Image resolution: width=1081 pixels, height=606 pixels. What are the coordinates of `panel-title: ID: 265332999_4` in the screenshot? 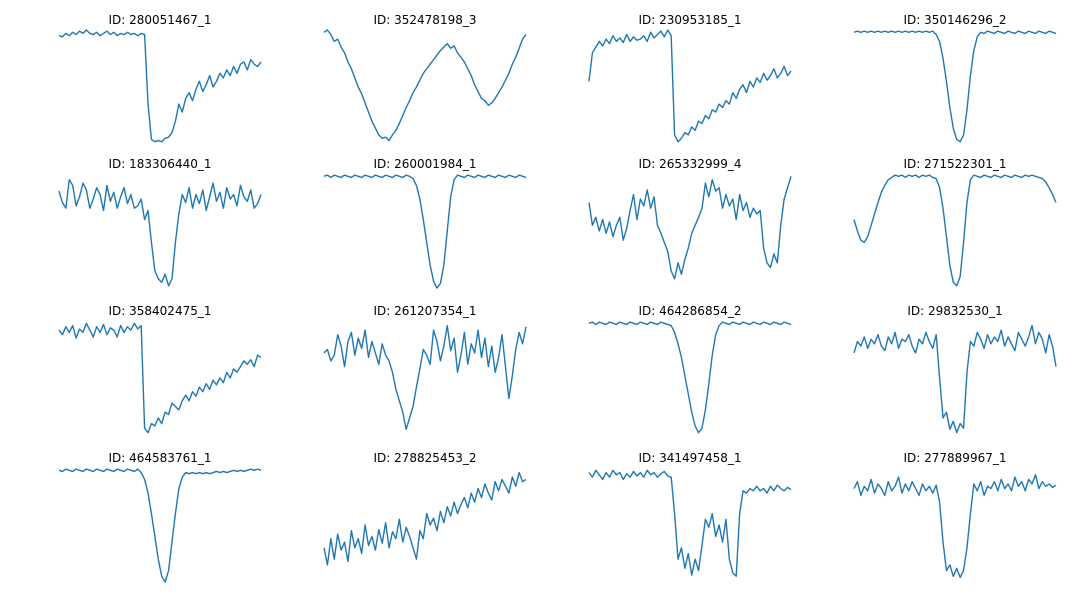 It's located at (690, 164).